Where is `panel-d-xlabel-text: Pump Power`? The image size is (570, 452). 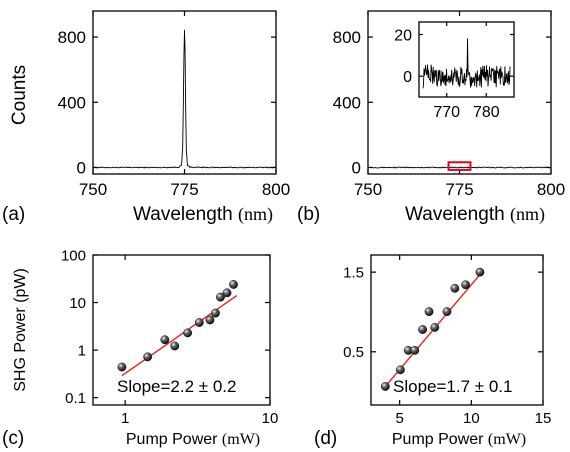
panel-d-xlabel-text: Pump Power is located at coordinates (438, 439).